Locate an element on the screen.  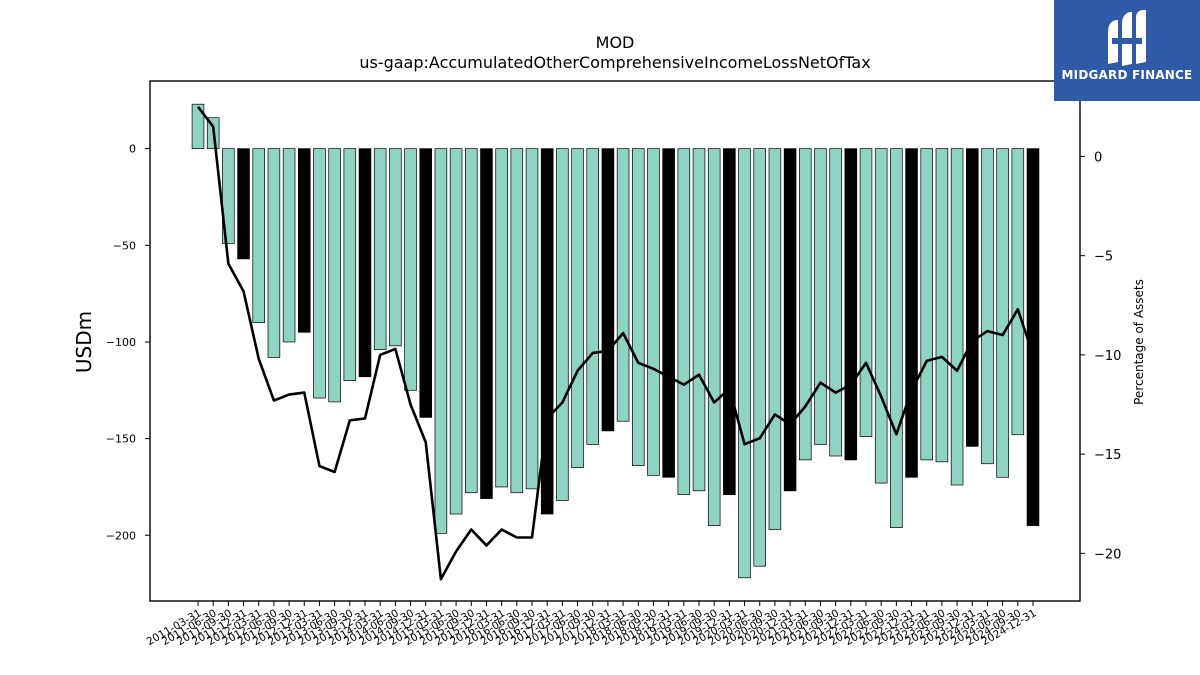
logo-text: MIDGARD FINANCE is located at coordinates (1127, 75).